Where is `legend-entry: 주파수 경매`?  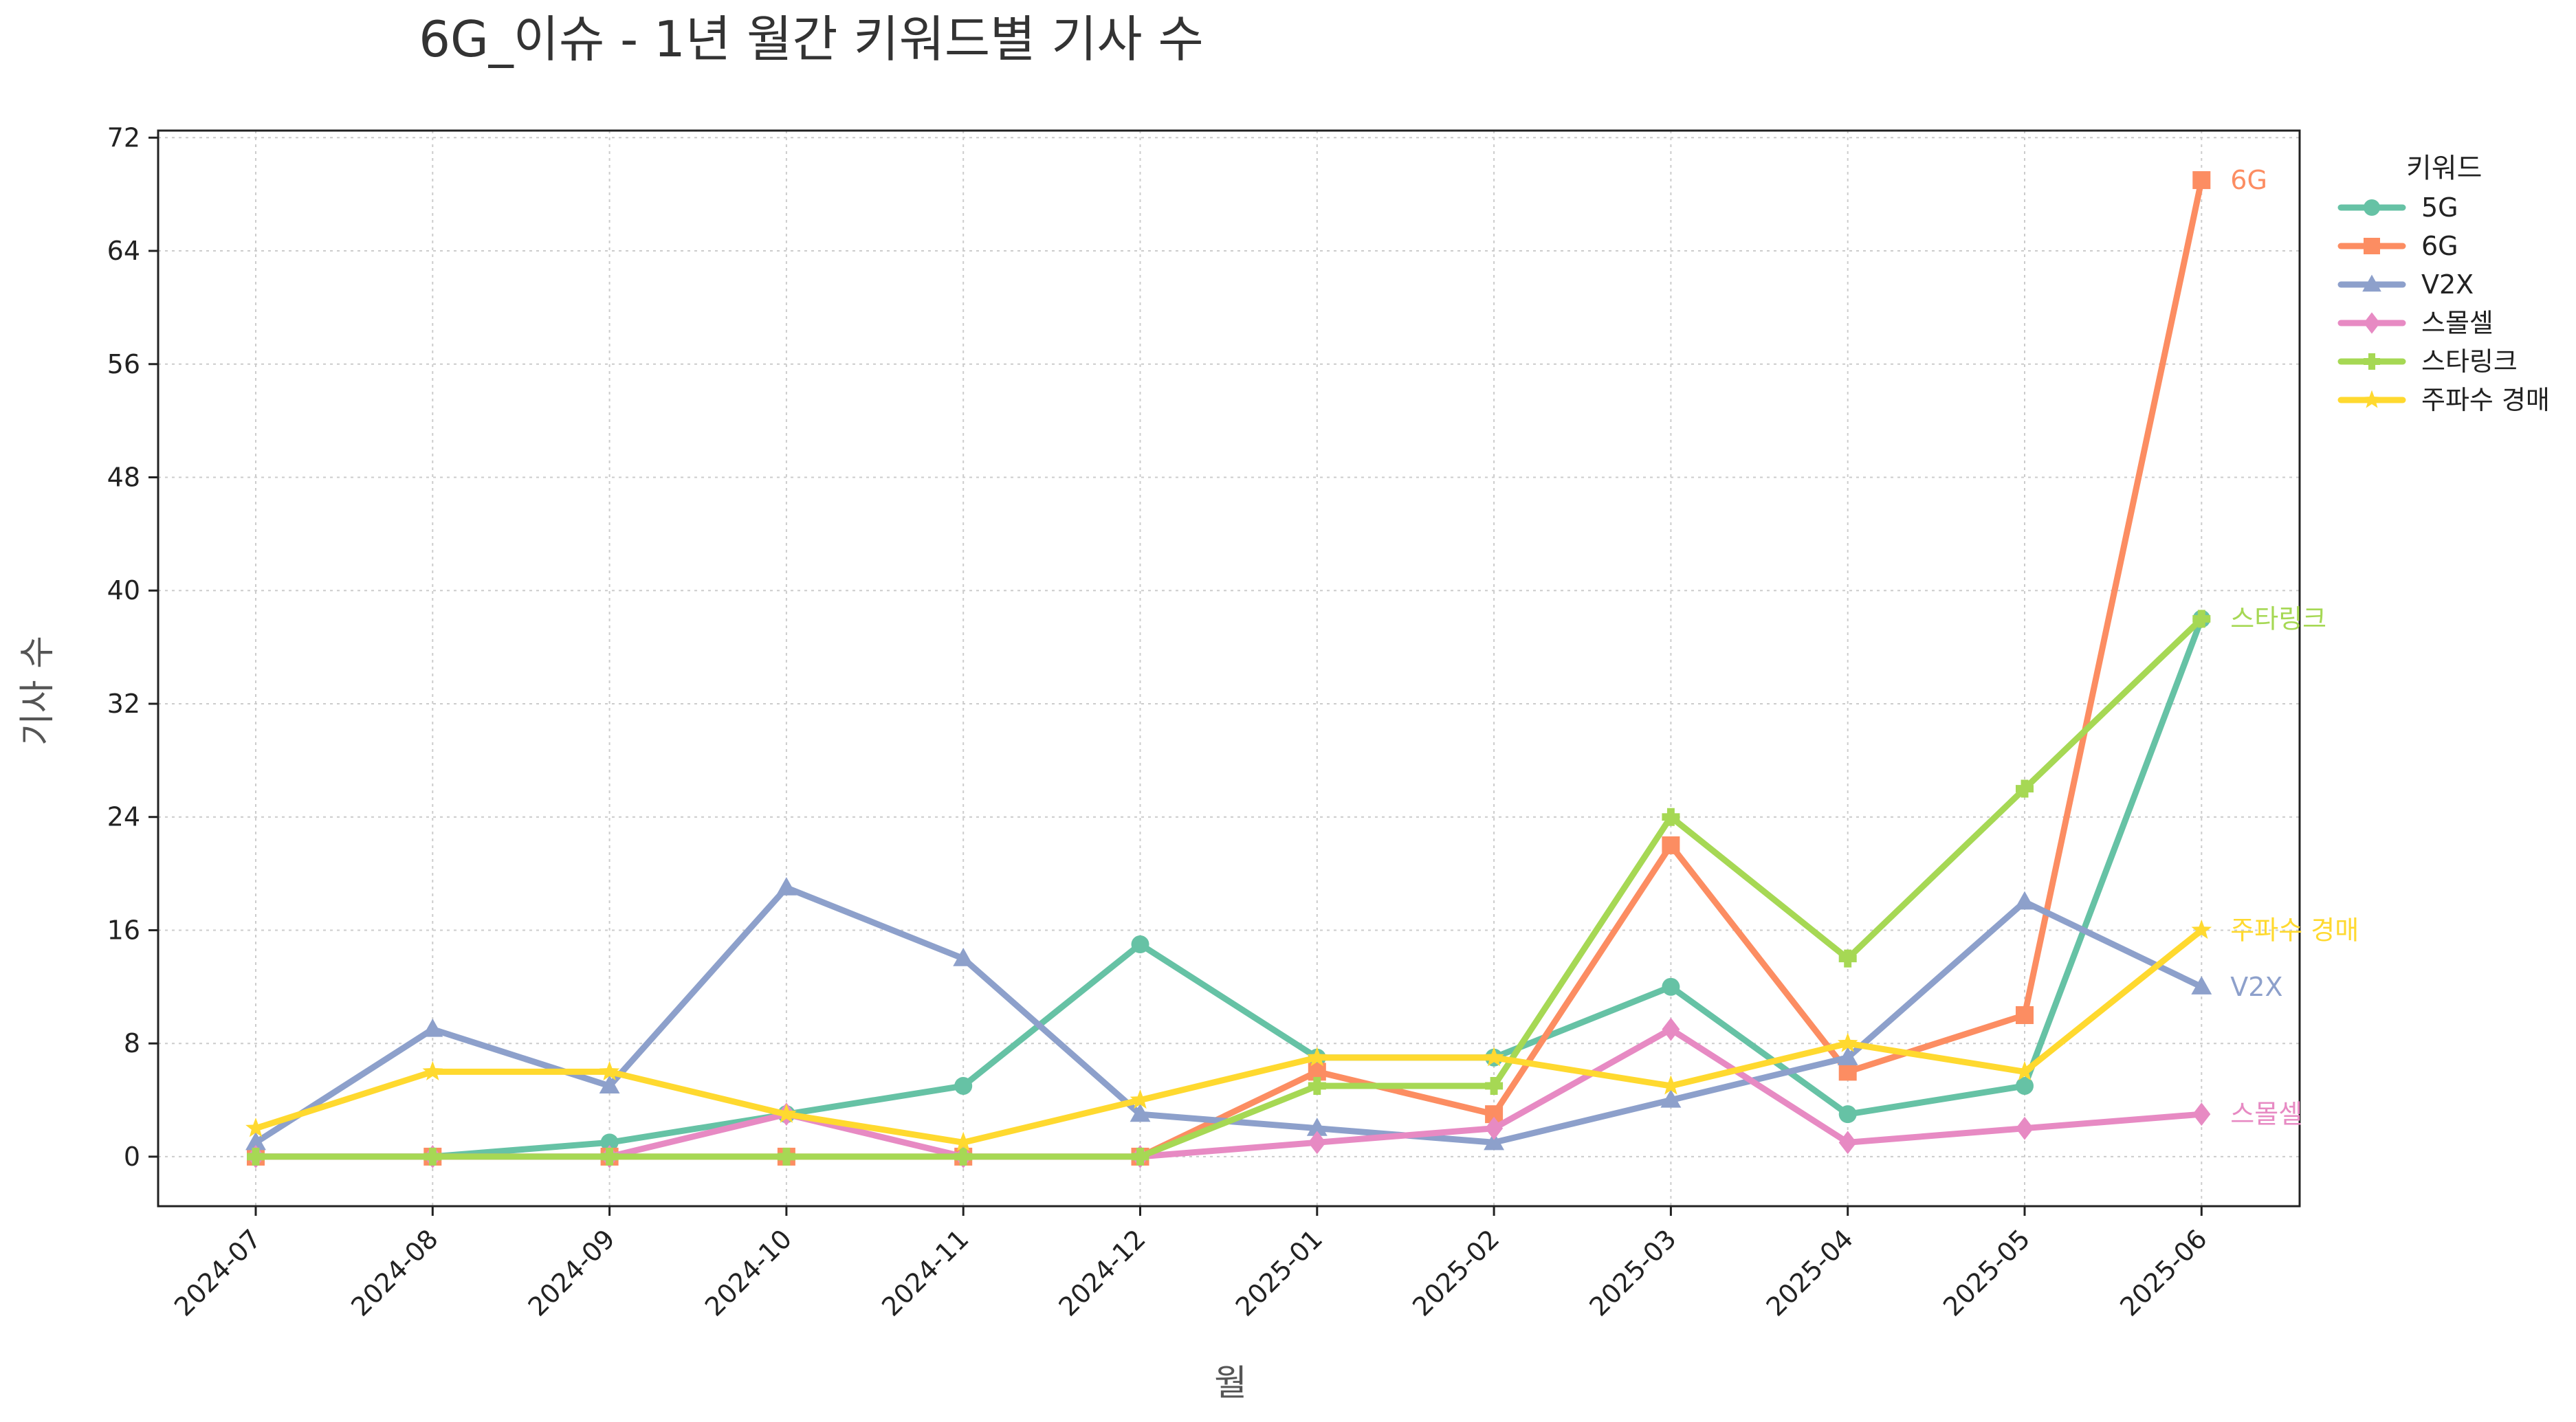
legend-entry: 주파수 경매 is located at coordinates (2443, 400).